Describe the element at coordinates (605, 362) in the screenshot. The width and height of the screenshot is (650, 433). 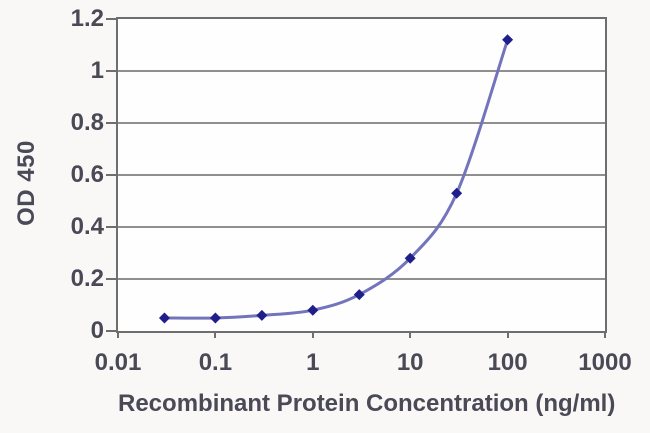
I see `x-tick-label: 1000` at that location.